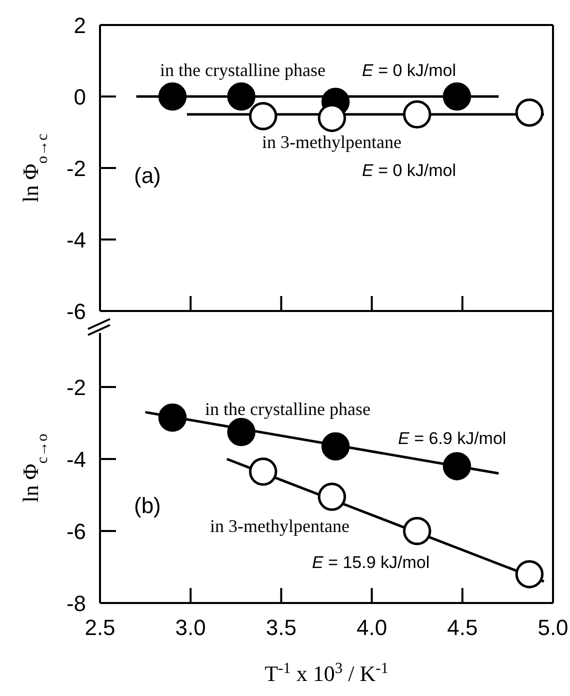  I want to click on x-tick-label: 2.5, so click(100, 627).